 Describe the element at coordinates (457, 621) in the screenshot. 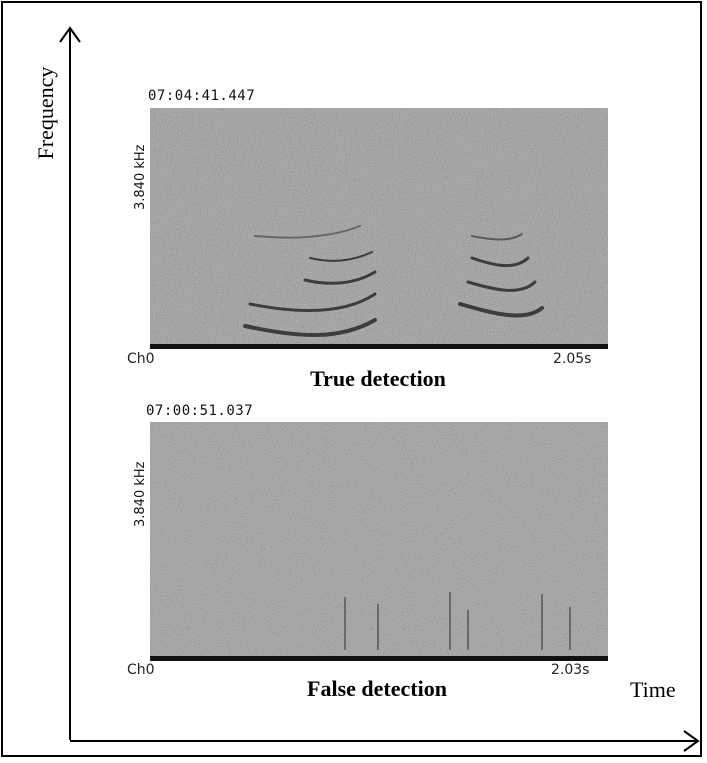

I see `noise-streaks` at that location.